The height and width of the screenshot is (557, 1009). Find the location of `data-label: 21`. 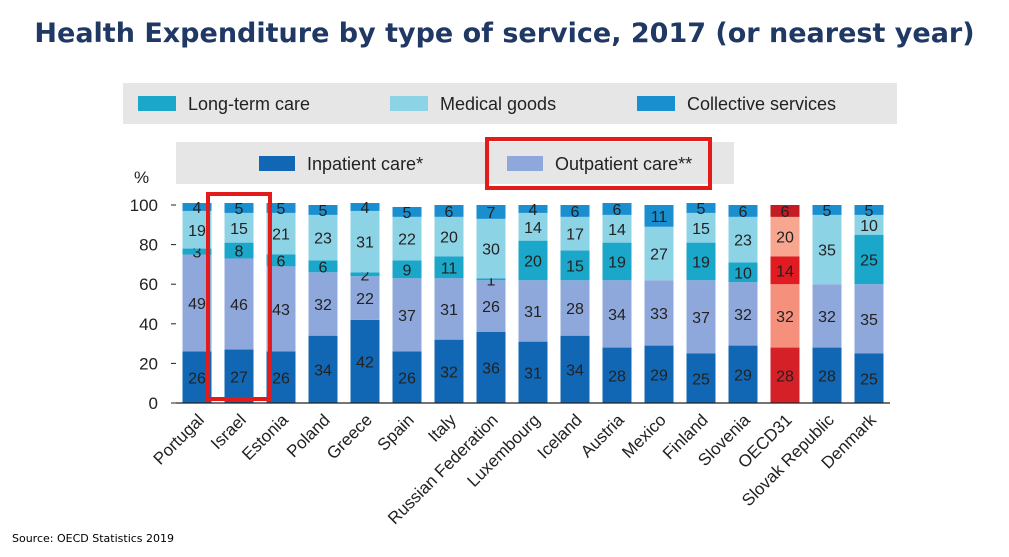

data-label: 21 is located at coordinates (281, 235).